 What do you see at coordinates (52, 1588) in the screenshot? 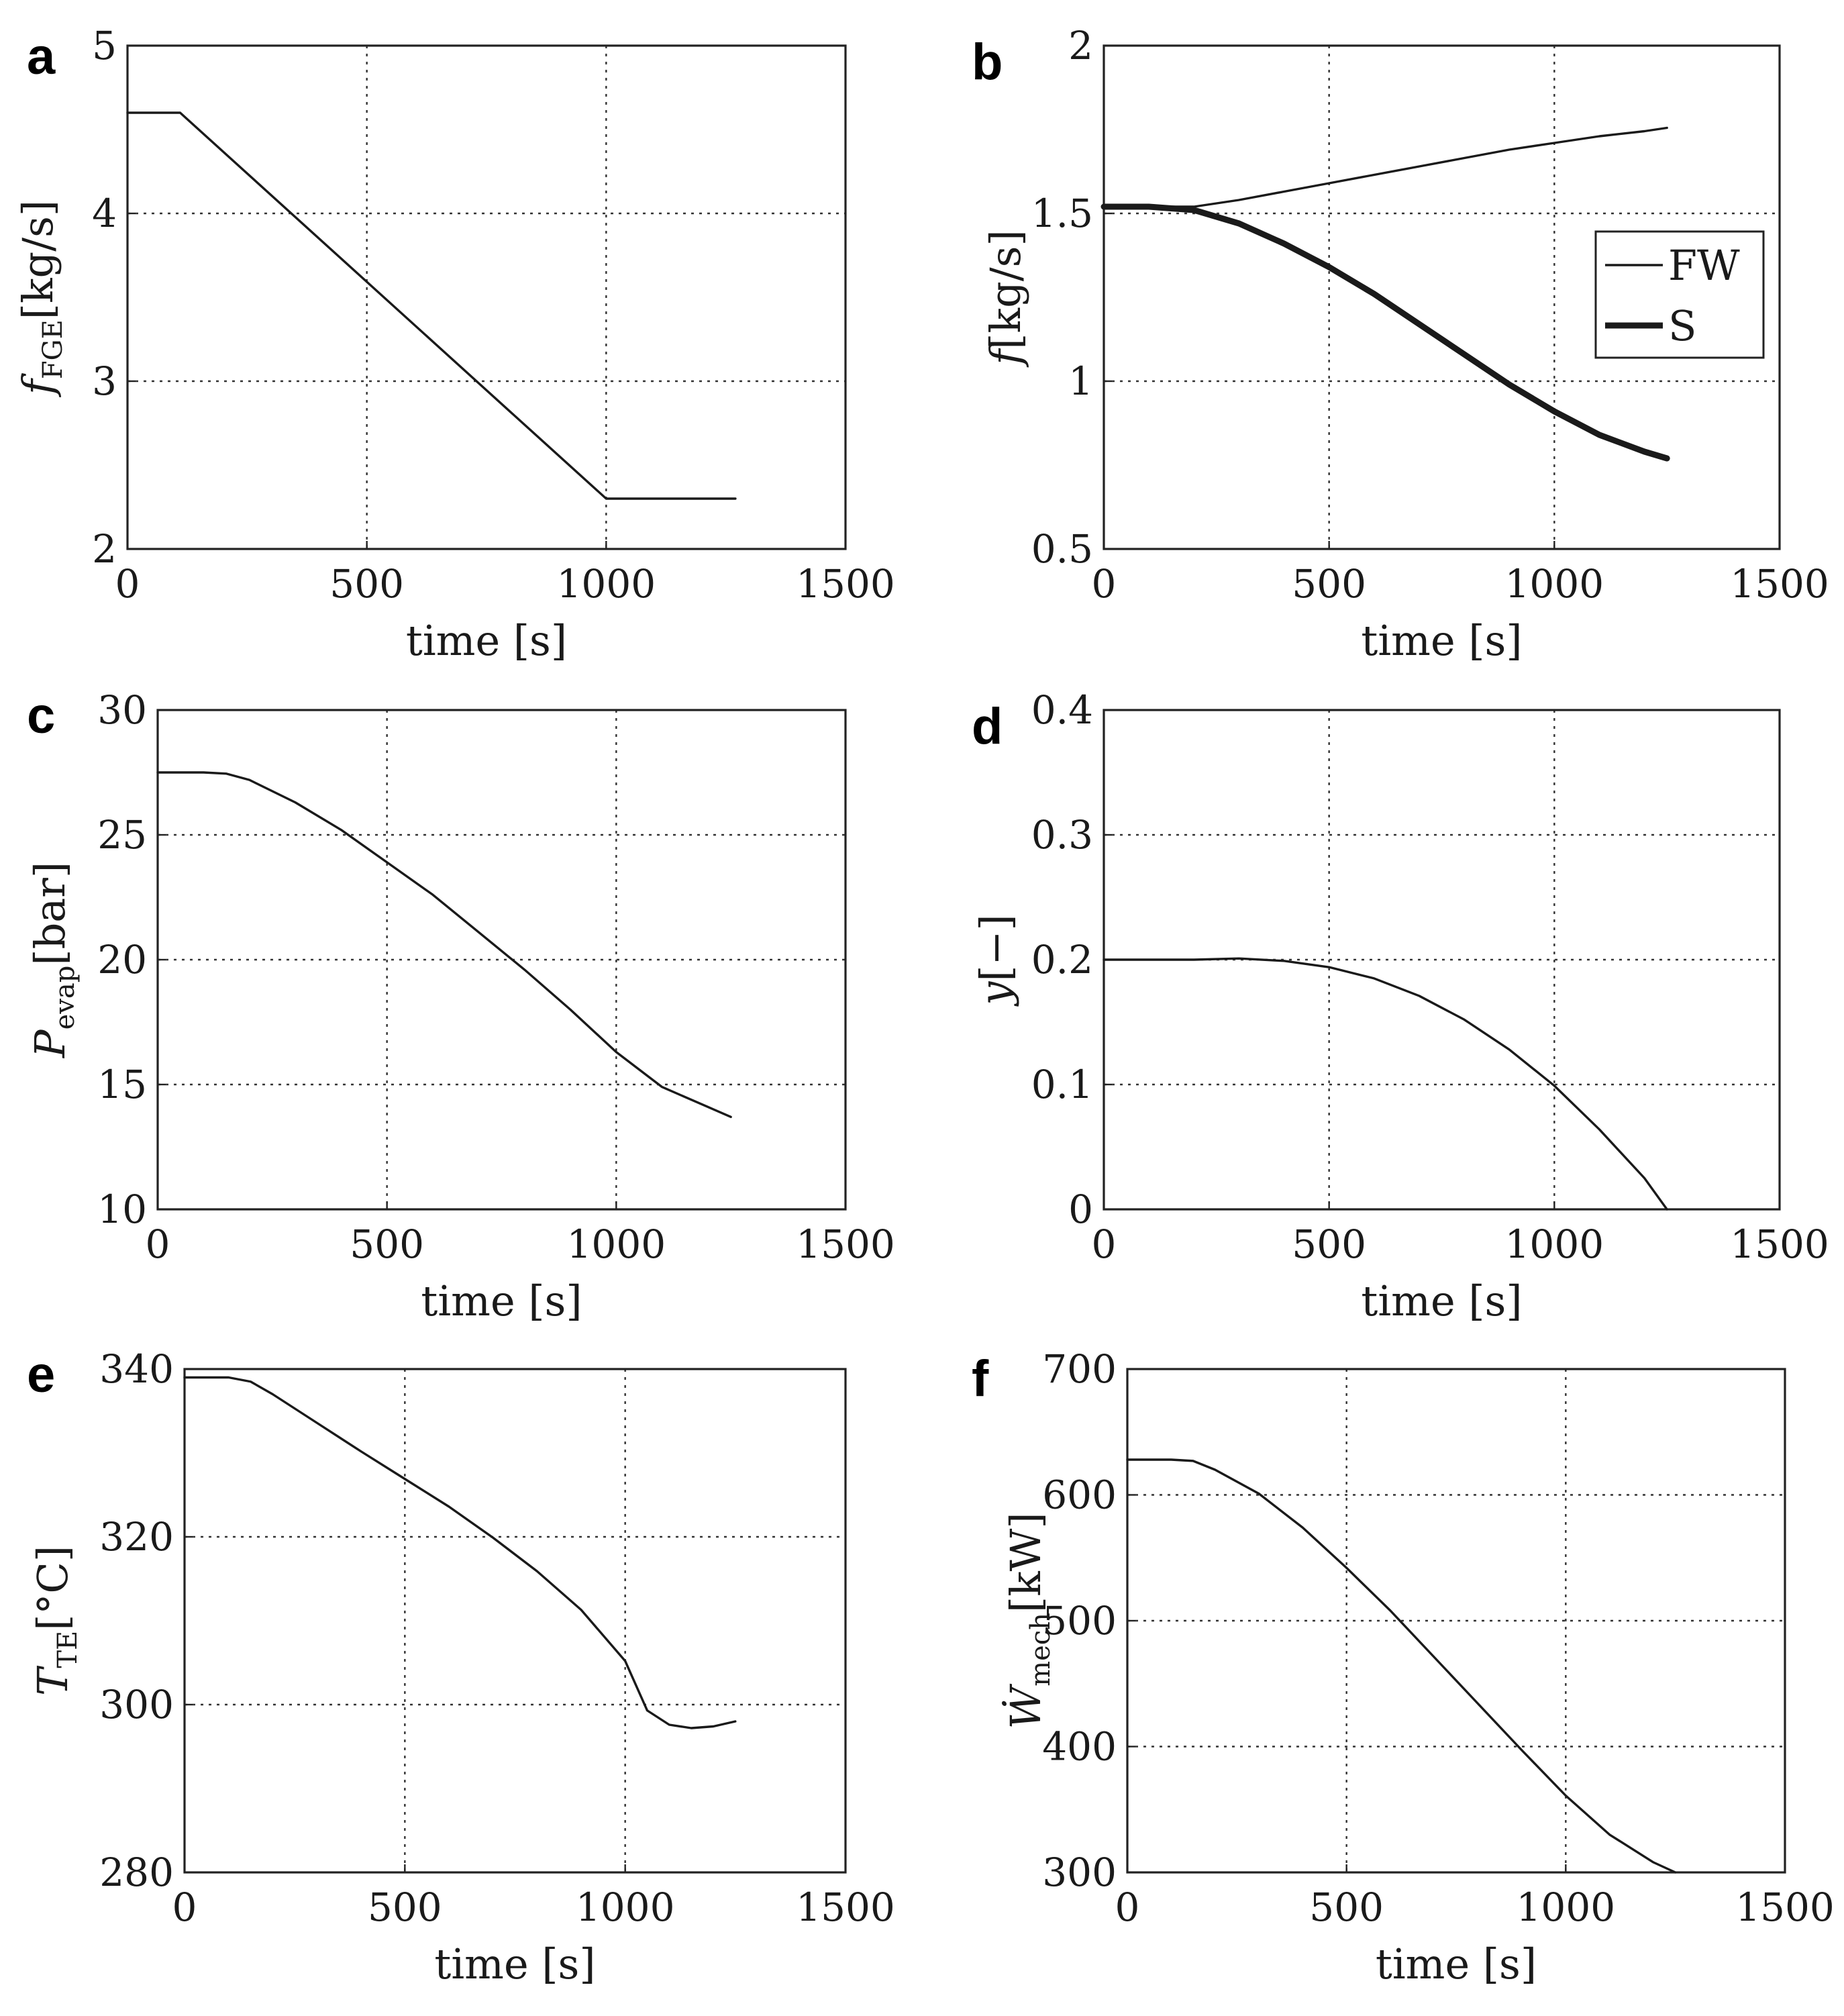
I see `y-axis-label-unit: [°C]` at bounding box center [52, 1588].